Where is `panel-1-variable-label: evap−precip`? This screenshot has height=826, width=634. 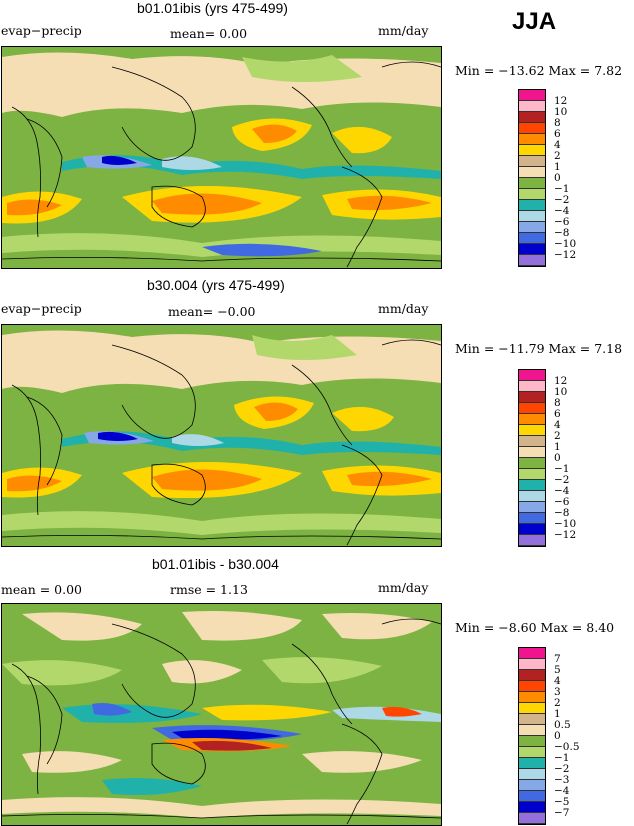
panel-1-variable-label: evap−precip is located at coordinates (41, 30).